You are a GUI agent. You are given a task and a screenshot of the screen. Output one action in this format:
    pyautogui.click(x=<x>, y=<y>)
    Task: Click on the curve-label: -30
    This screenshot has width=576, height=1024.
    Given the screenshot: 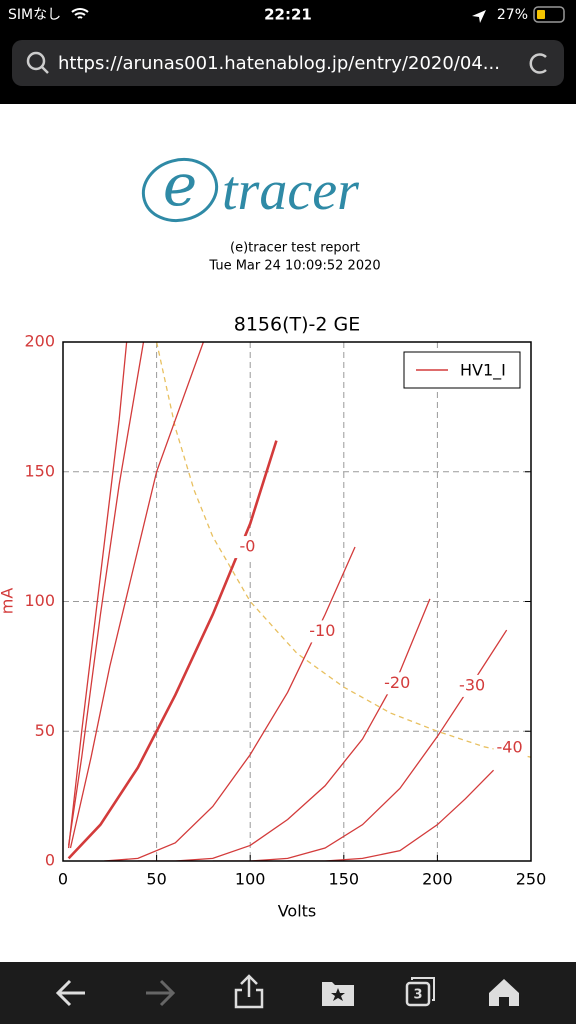 What is the action you would take?
    pyautogui.click(x=472, y=684)
    